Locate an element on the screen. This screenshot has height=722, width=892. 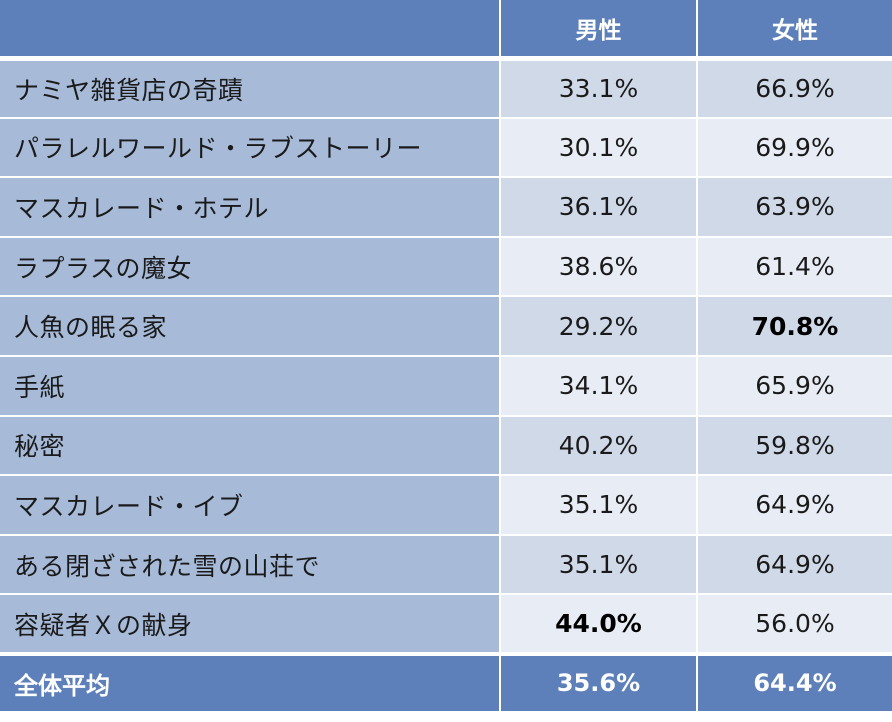
header-female: 女性 is located at coordinates (794, 30).